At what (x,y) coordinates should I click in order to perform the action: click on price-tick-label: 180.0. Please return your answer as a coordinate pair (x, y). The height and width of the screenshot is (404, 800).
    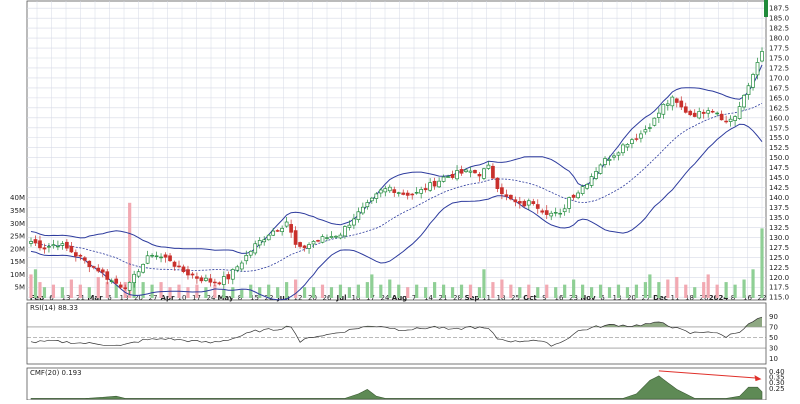
    Looking at the image, I should click on (779, 39).